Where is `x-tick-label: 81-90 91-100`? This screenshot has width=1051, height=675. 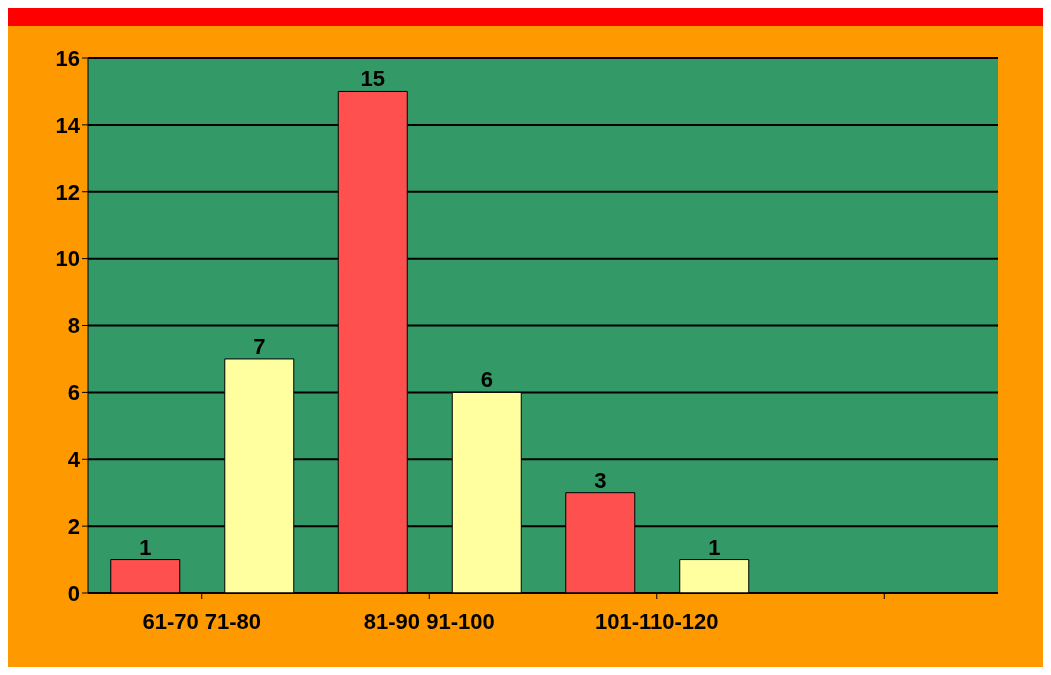
x-tick-label: 81-90 91-100 is located at coordinates (429, 621).